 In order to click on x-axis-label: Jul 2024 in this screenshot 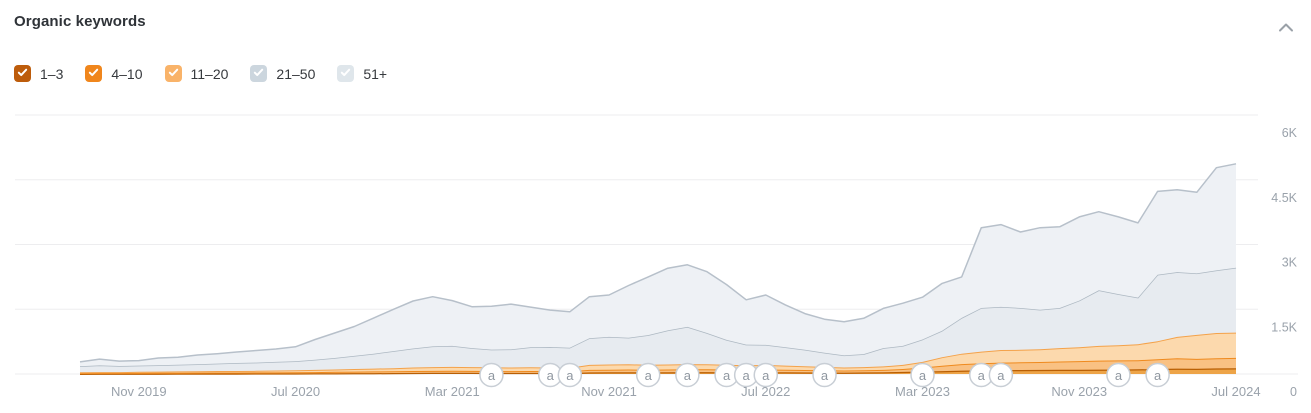, I will do `click(1235, 391)`.